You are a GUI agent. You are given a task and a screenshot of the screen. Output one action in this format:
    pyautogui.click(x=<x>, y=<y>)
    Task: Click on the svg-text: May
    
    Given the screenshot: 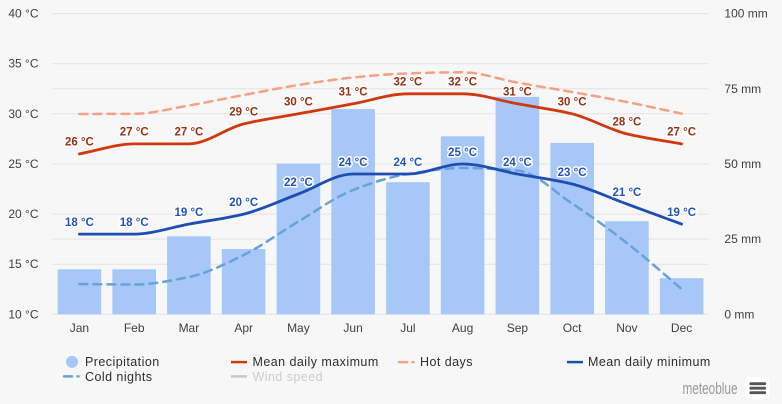 What is the action you would take?
    pyautogui.click(x=298, y=328)
    